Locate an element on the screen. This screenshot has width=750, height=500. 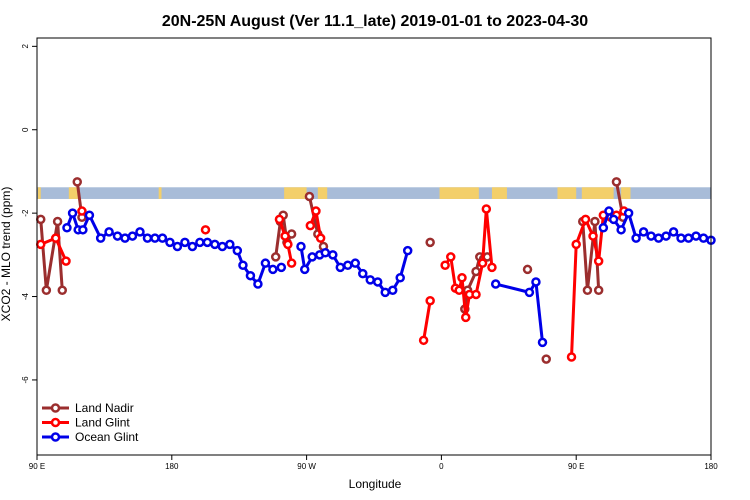
y-axis-label: XCO2 - MLO trend (ppm) is located at coordinates (6, 254).